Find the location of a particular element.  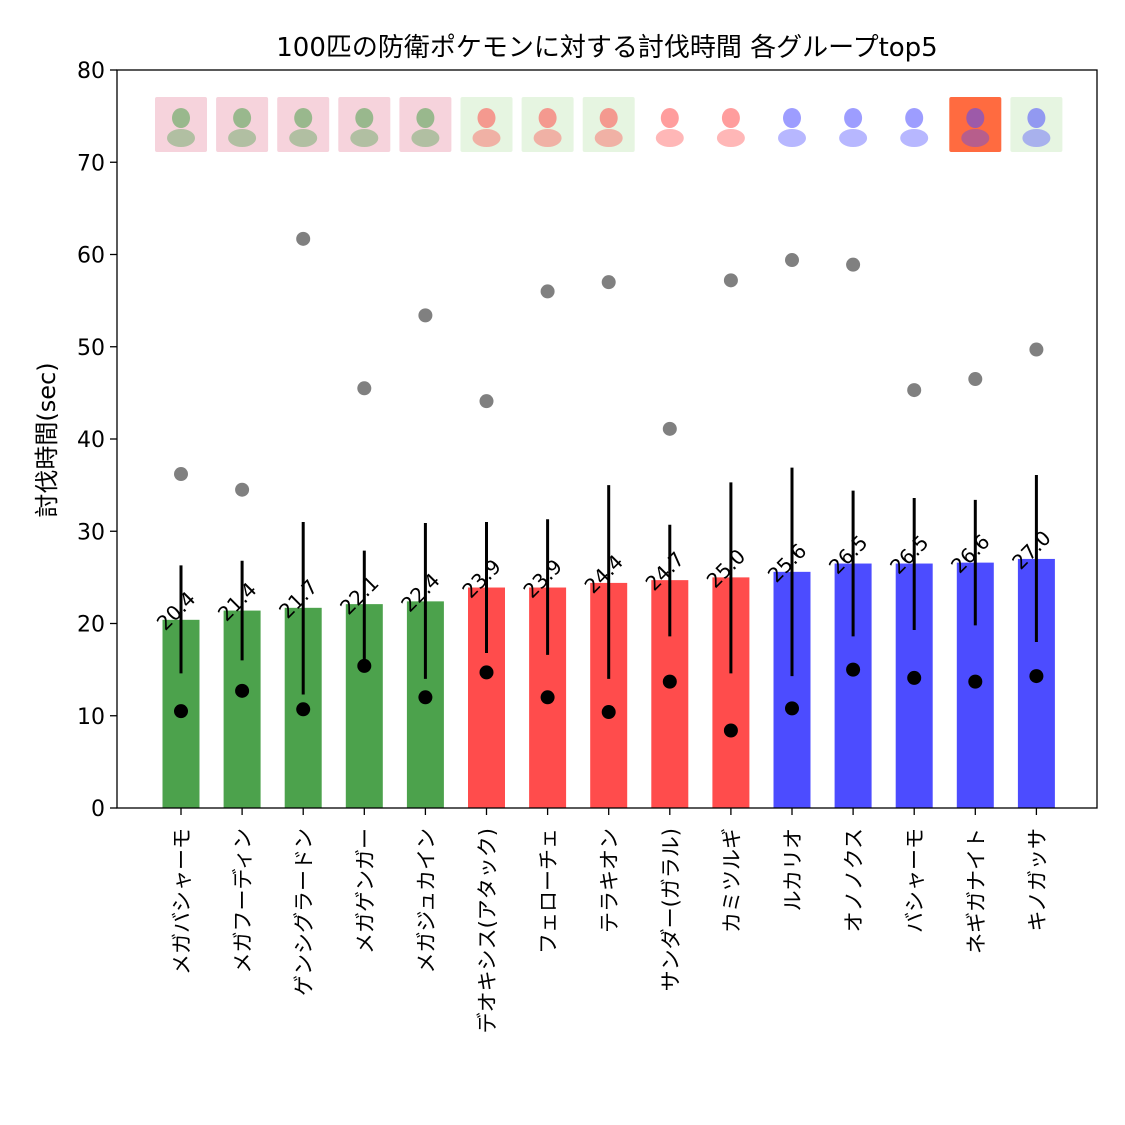

y-tick-label: 60 is located at coordinates (91, 256).